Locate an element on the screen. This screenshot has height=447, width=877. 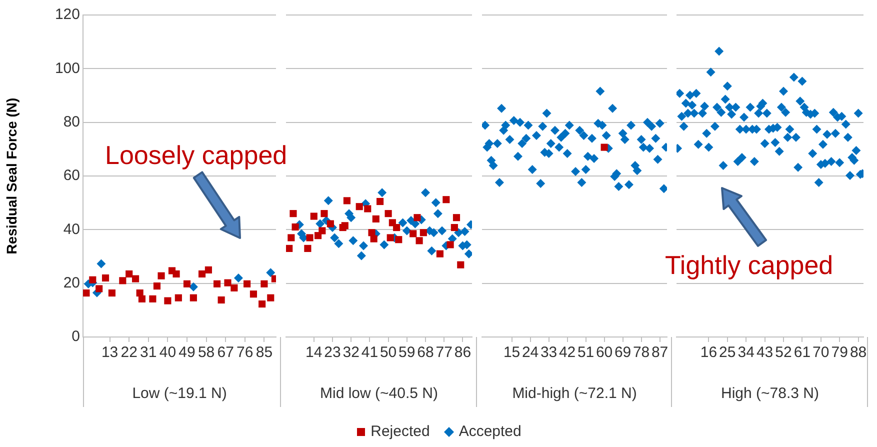
x-tick-label: 51 is located at coordinates (585, 353).